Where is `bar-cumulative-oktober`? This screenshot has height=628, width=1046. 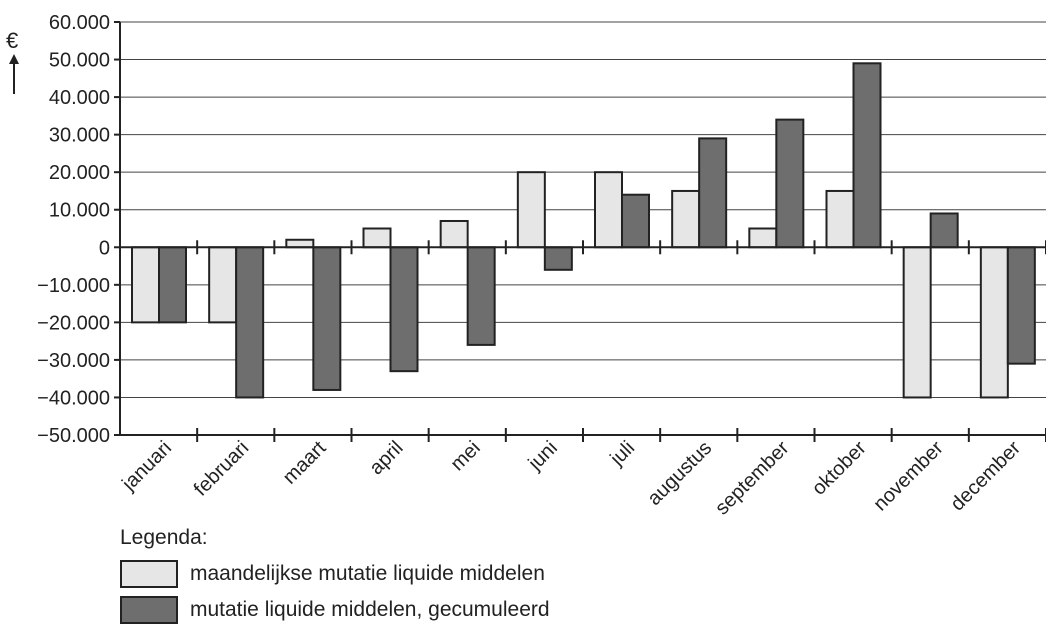 bar-cumulative-oktober is located at coordinates (867, 155).